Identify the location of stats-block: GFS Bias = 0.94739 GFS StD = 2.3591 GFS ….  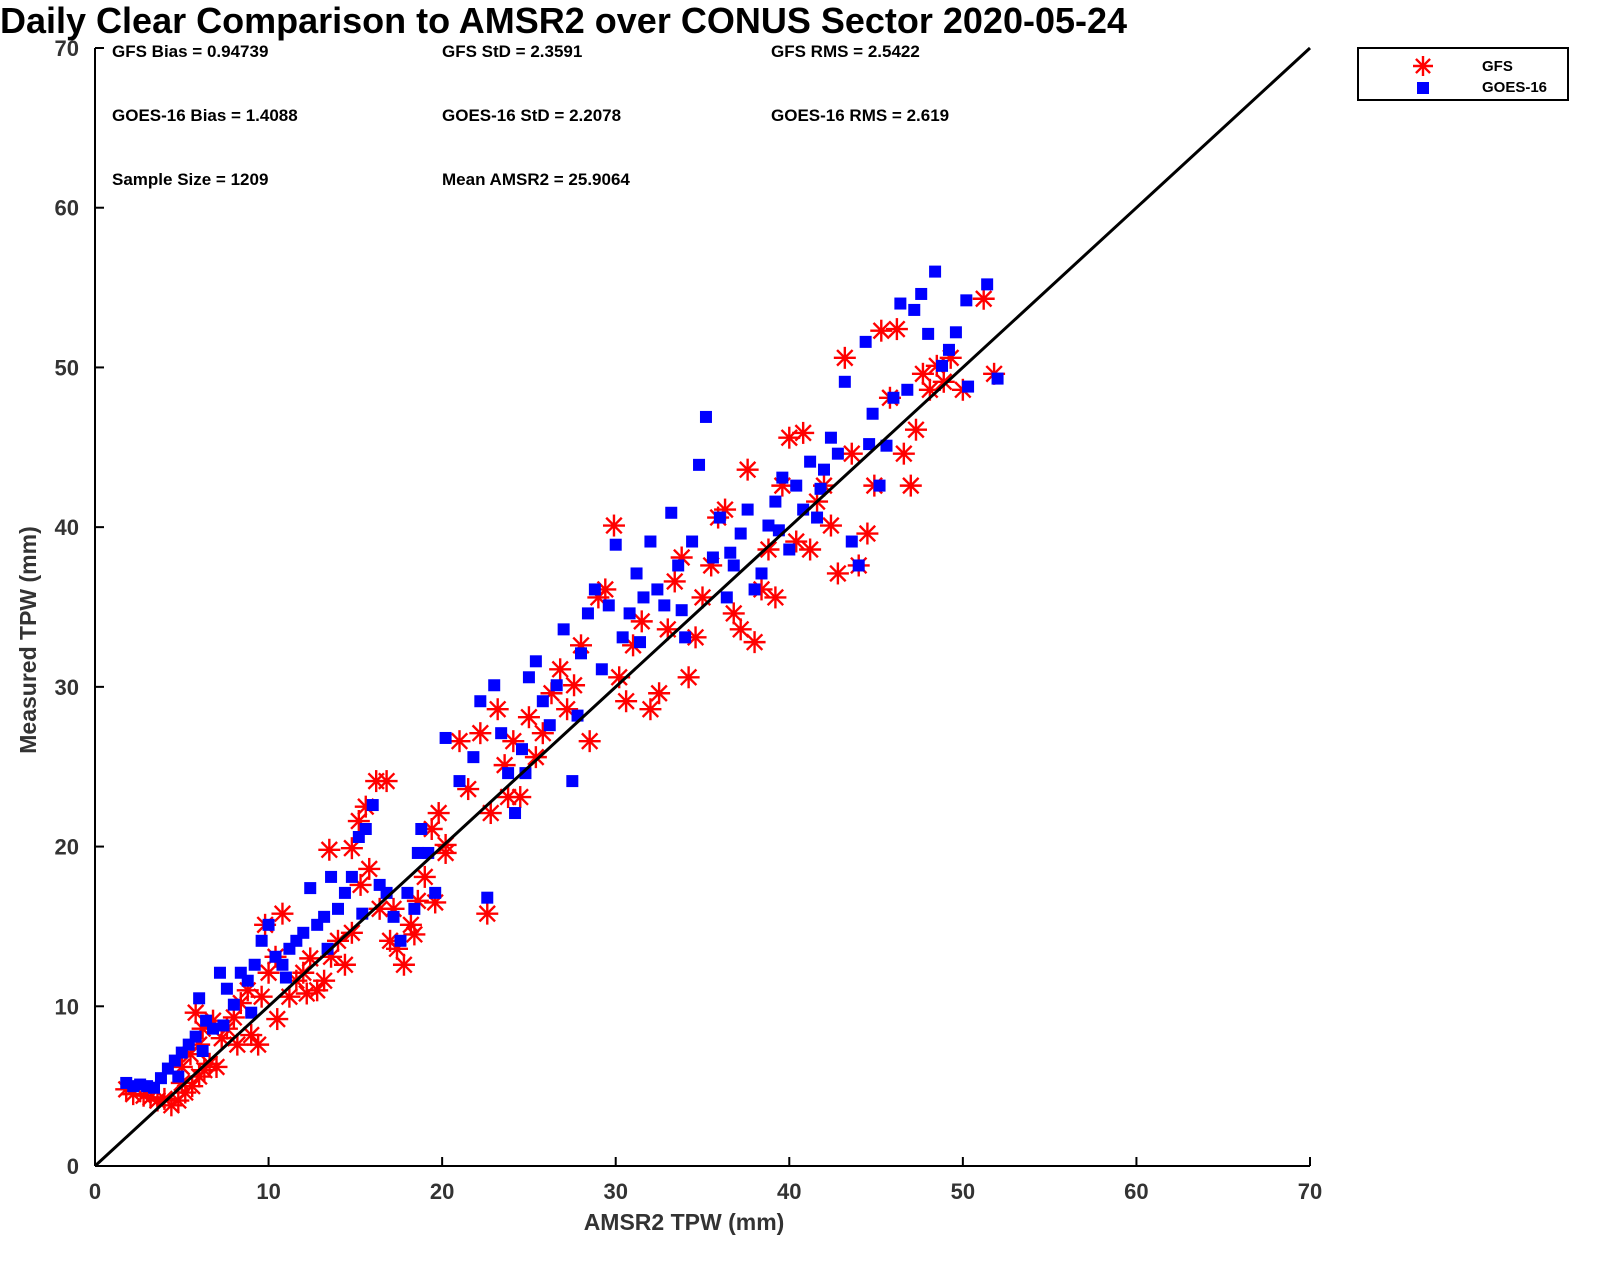
(530, 115).